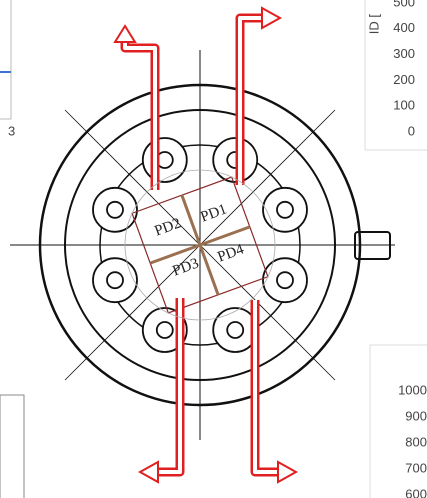 This screenshot has height=498, width=427. Describe the element at coordinates (372, 245) in the screenshot. I see `tab` at that location.